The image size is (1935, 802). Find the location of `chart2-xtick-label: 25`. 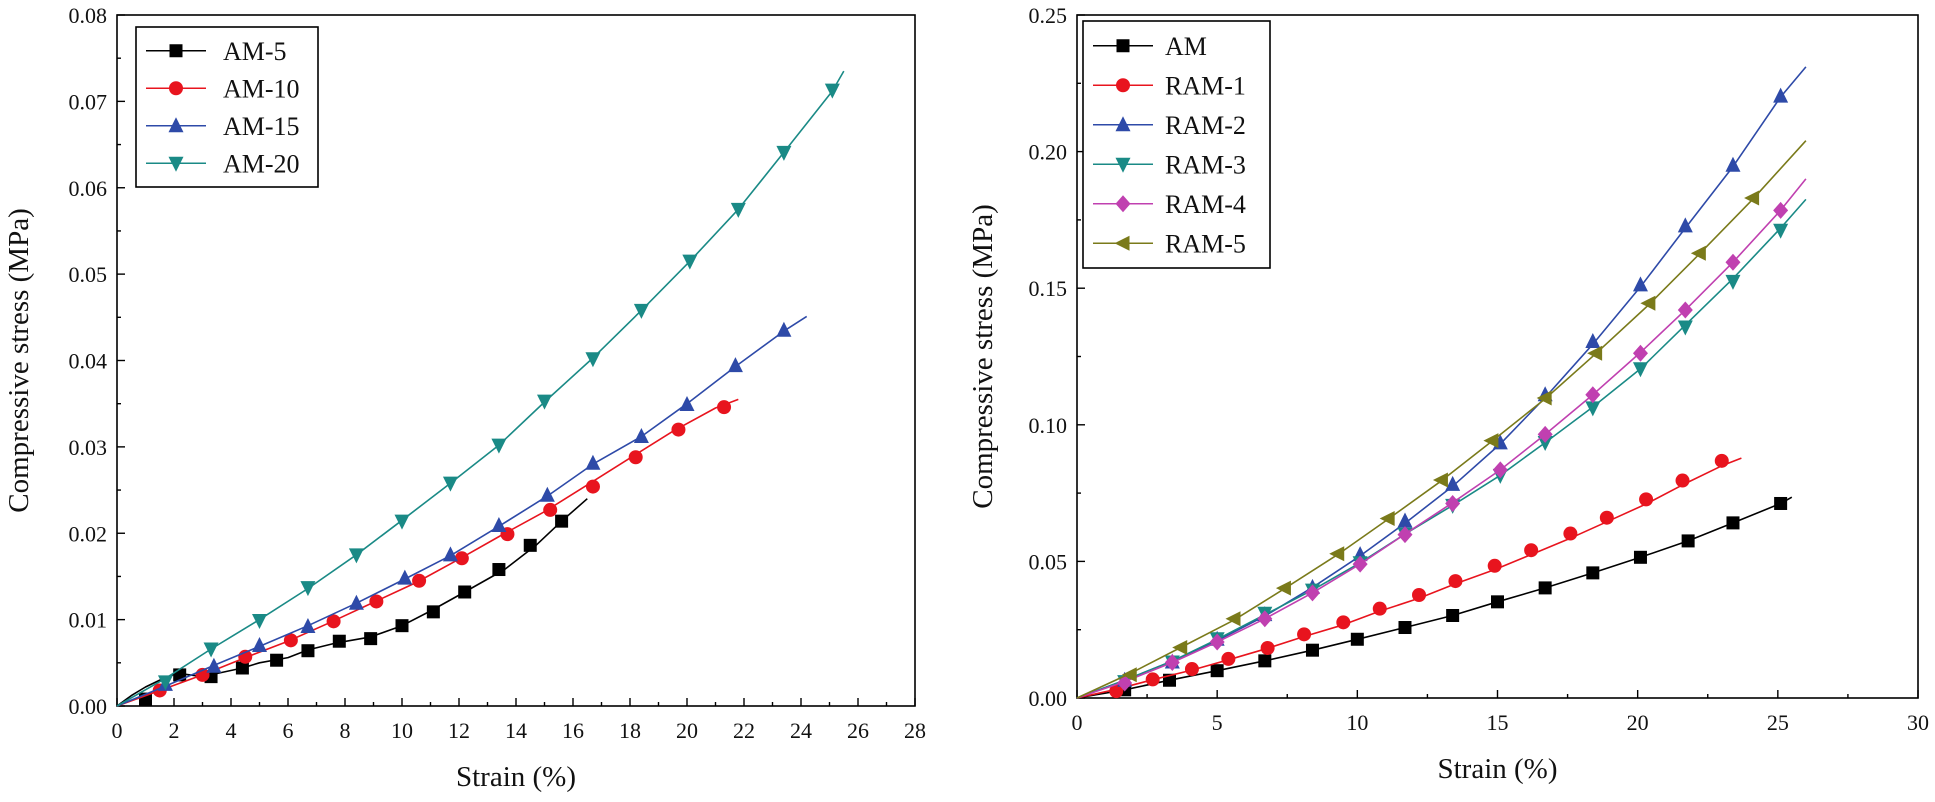

chart2-xtick-label: 25 is located at coordinates (1778, 722).